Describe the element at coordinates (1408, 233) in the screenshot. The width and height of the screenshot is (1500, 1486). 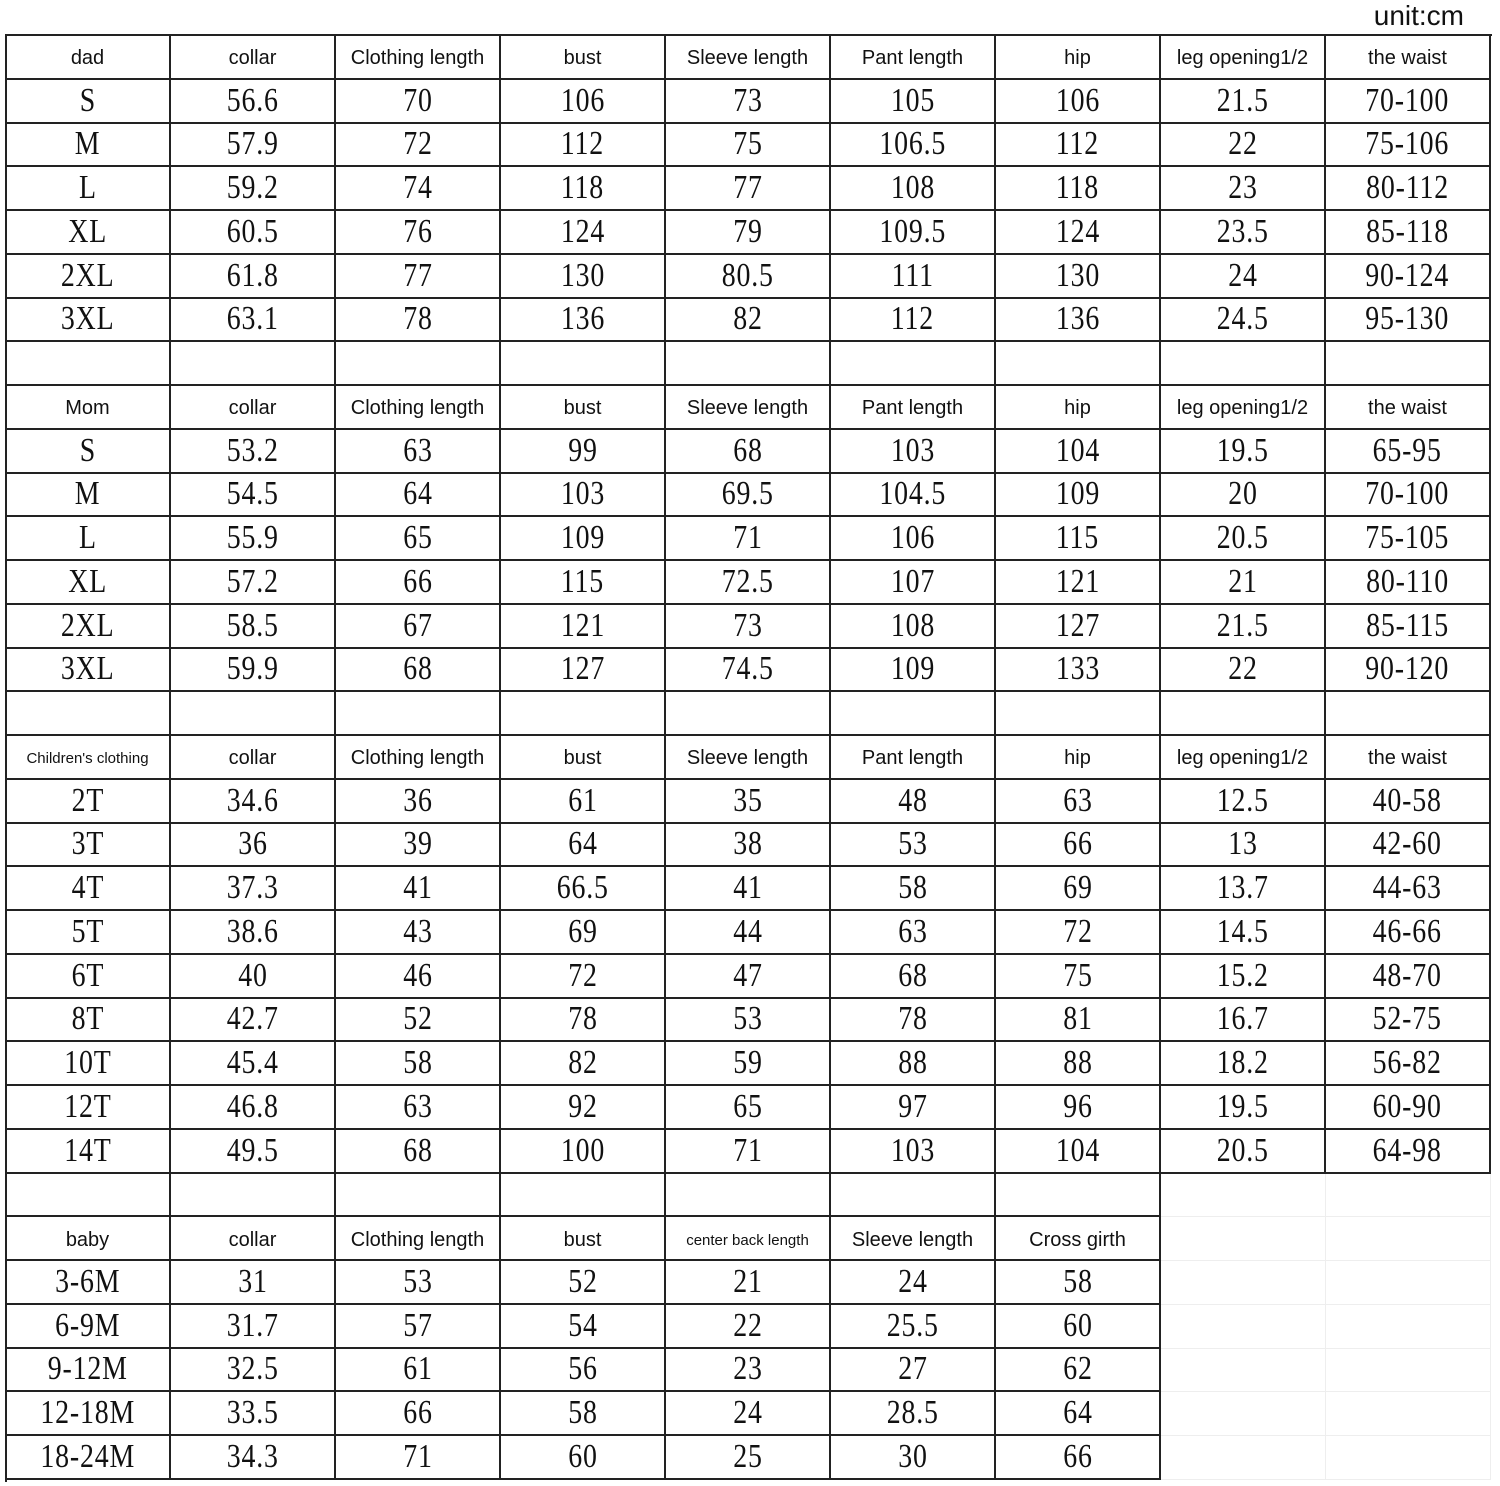
I see `dad-value-cell: 85-118` at that location.